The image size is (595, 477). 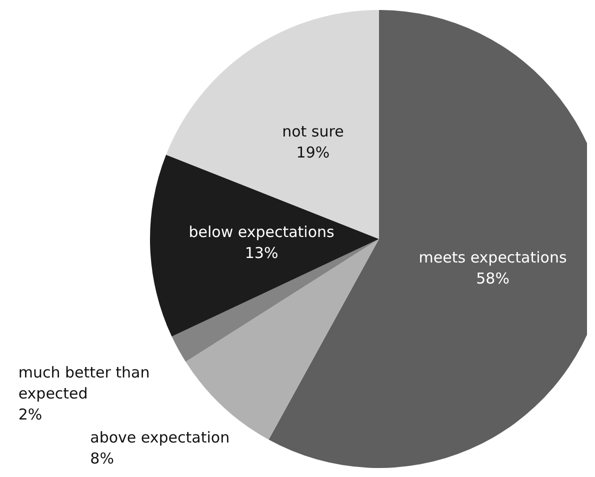 I want to click on slice-label: meets expectations, so click(x=492, y=257).